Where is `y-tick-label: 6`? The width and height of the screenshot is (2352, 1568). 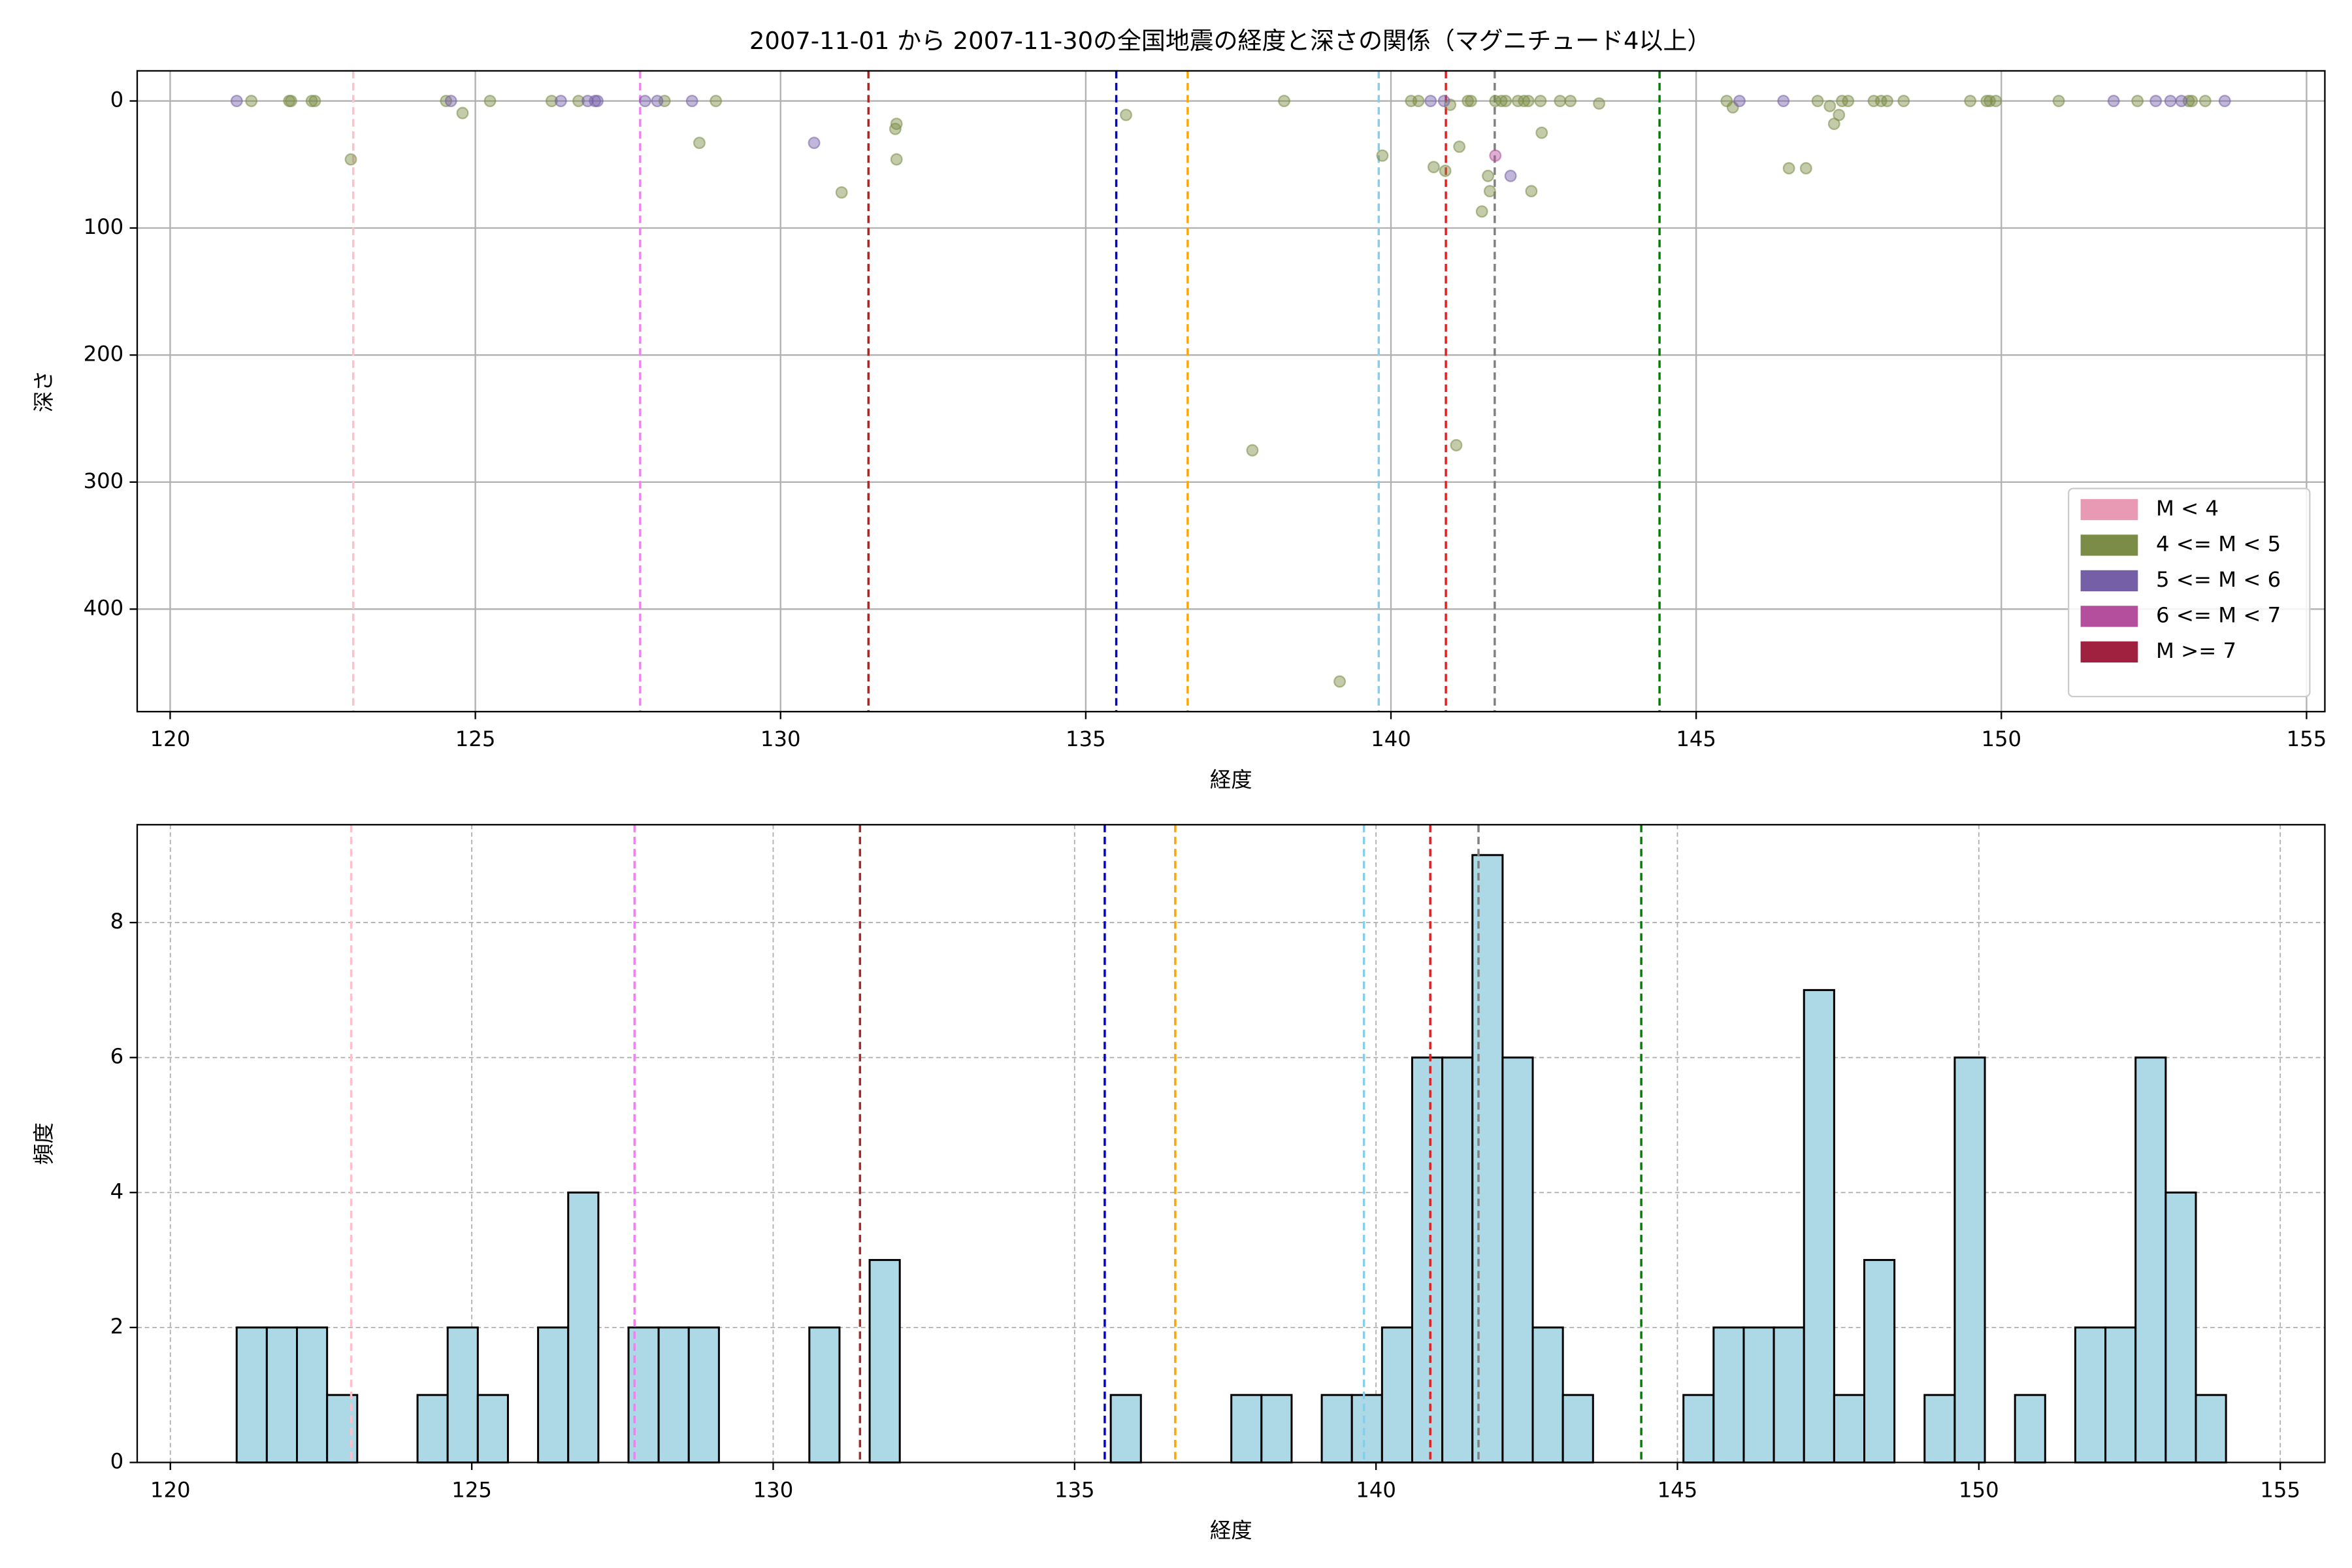
y-tick-label: 6 is located at coordinates (117, 1056).